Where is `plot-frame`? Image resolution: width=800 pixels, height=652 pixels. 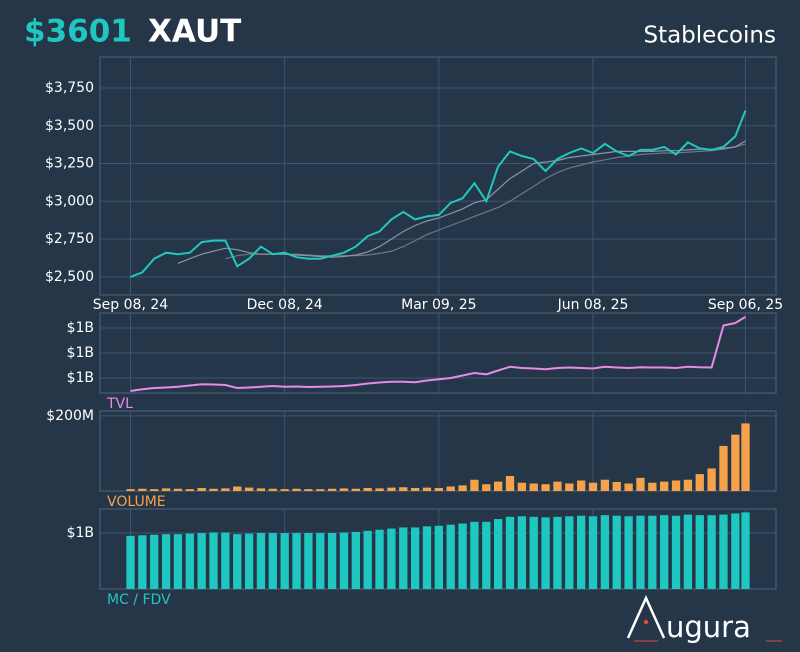 plot-frame is located at coordinates (438, 451).